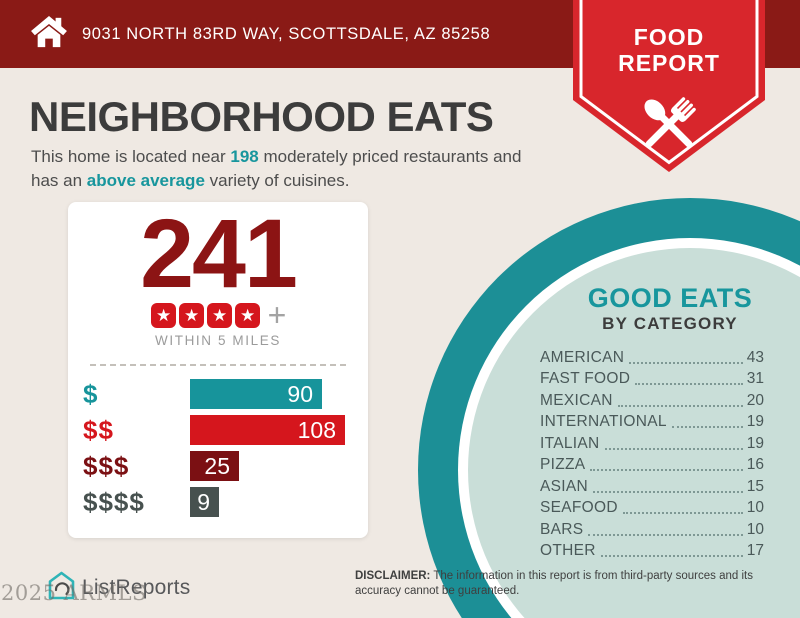 The height and width of the screenshot is (618, 800). Describe the element at coordinates (652, 378) in the screenshot. I see `category-row: FAST FOOD 31` at that location.